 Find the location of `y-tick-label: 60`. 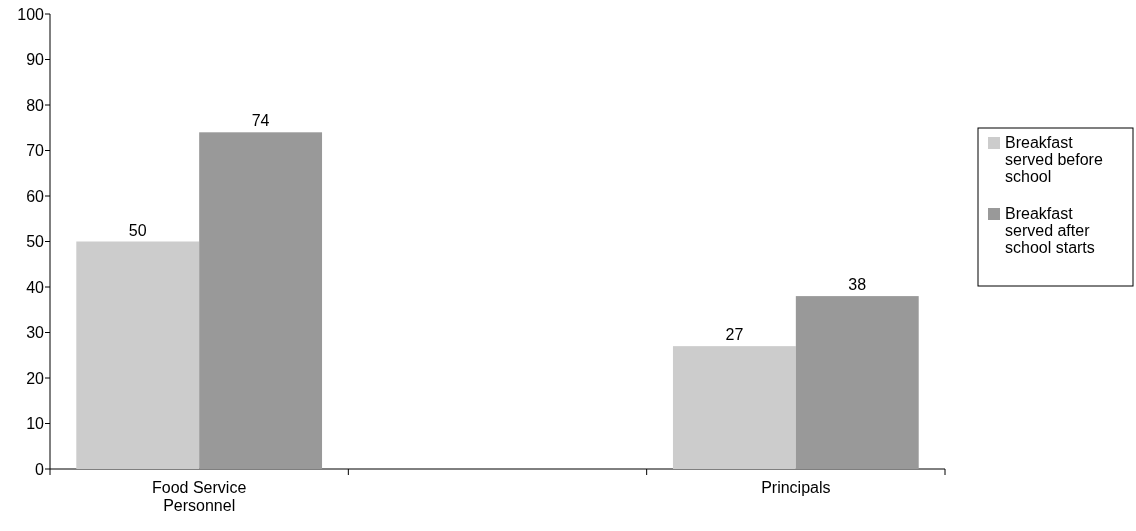

y-tick-label: 60 is located at coordinates (35, 196).